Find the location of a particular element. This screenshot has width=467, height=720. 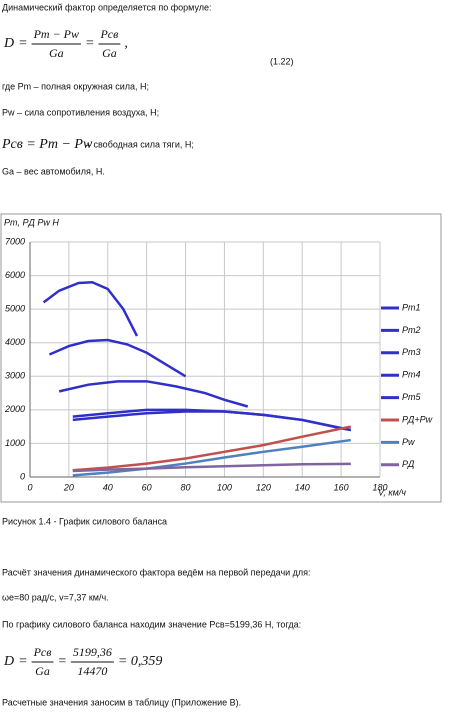

definition: Gа – вес автомобиля, Н. is located at coordinates (53, 171).